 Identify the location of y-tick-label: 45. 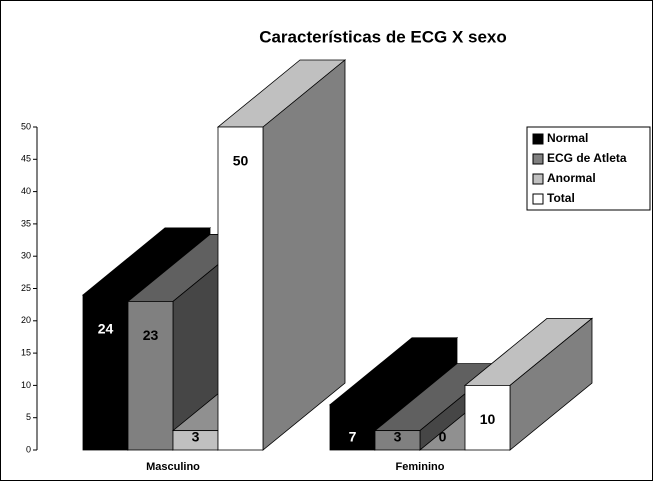
(26, 159).